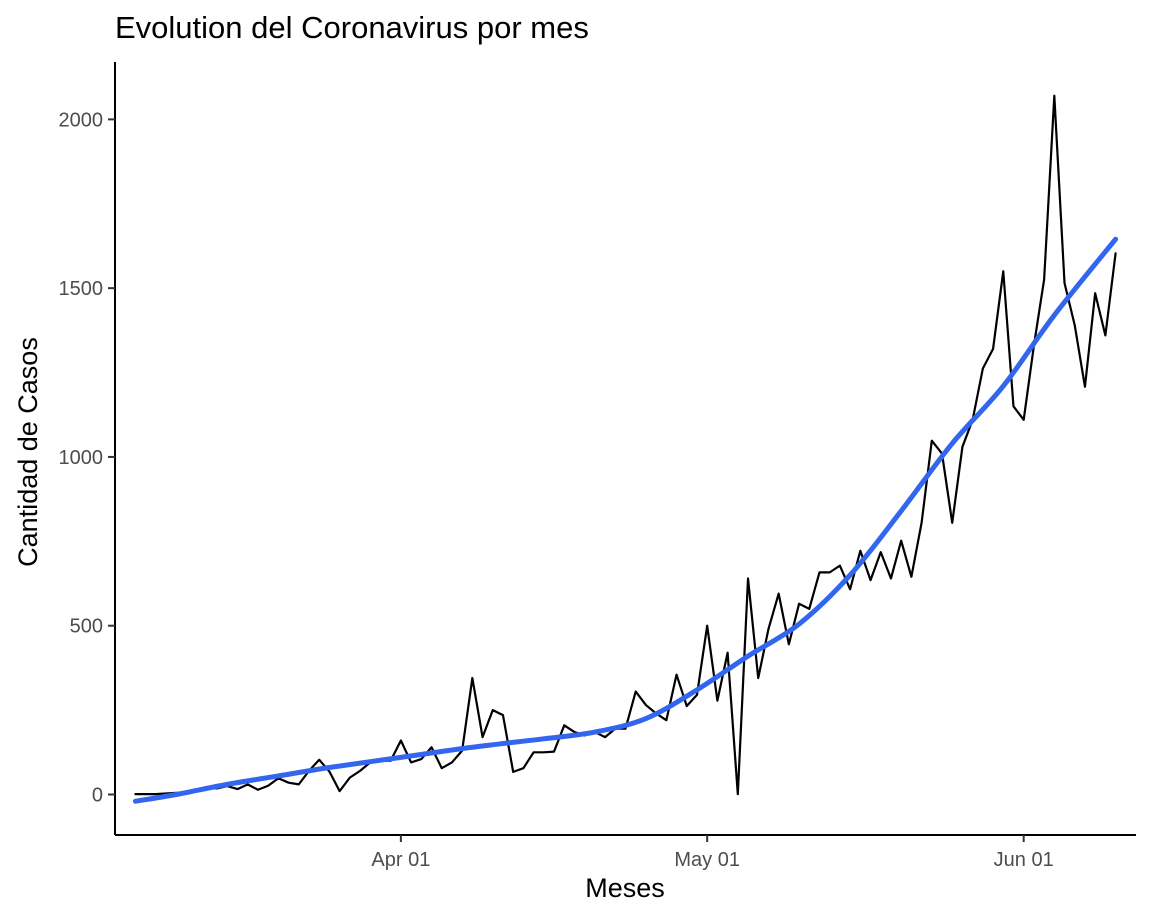 The height and width of the screenshot is (921, 1152). I want to click on x-axis-ticks: Apr 01 May 01 Jun 01, so click(712, 853).